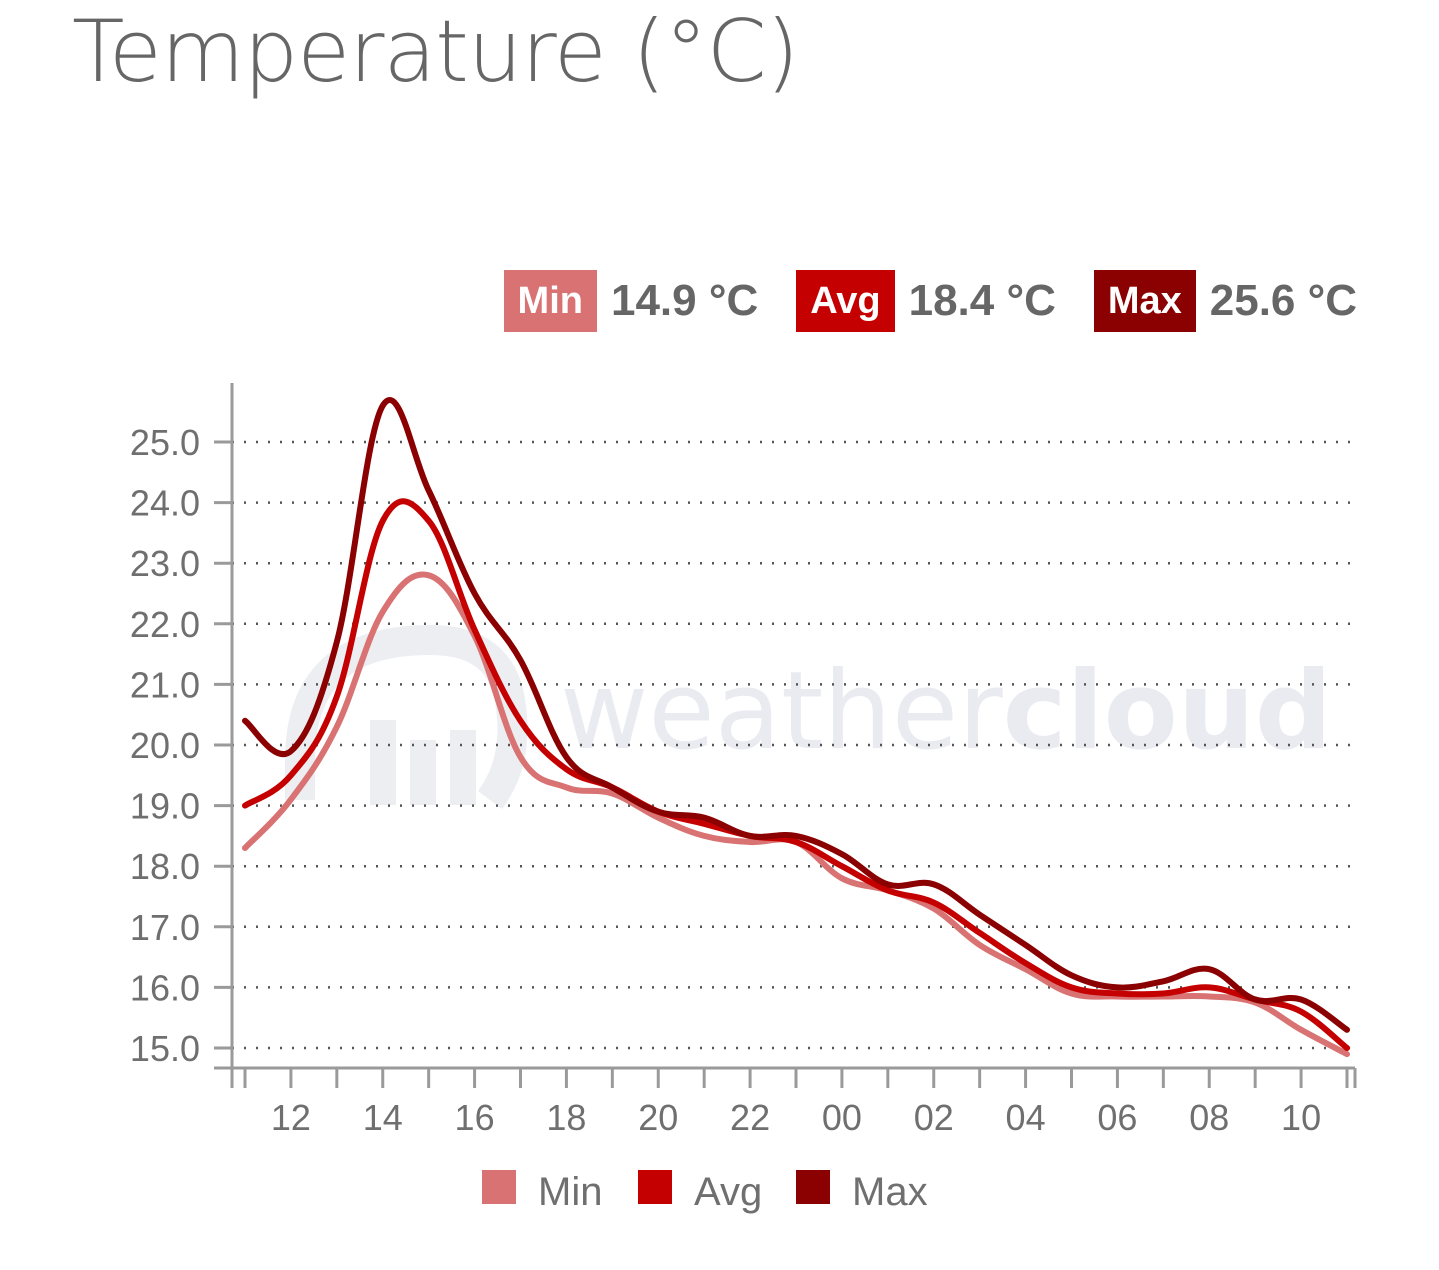 This screenshot has height=1270, width=1439. What do you see at coordinates (781, 711) in the screenshot?
I see `watermark-text-light: weather` at bounding box center [781, 711].